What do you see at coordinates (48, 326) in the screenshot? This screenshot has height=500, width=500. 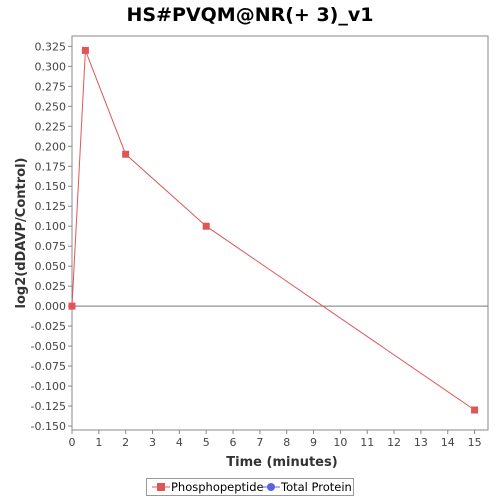 I see `y-tick-label: -0.025` at bounding box center [48, 326].